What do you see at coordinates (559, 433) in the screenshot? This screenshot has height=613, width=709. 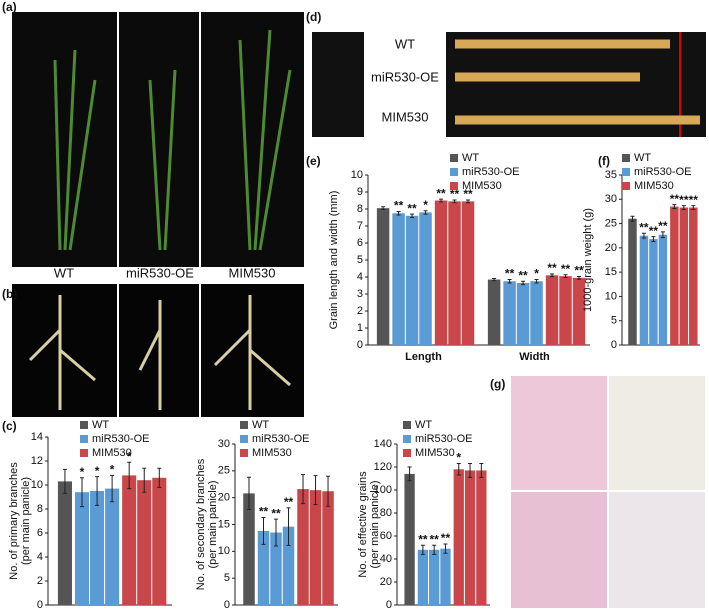 I see `section-photo` at bounding box center [559, 433].